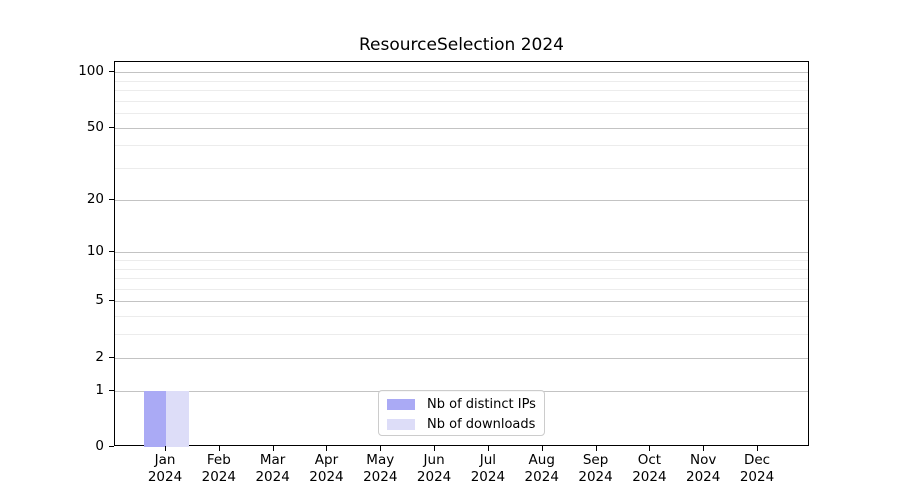  I want to click on x-tick-month: Jan, so click(165, 460).